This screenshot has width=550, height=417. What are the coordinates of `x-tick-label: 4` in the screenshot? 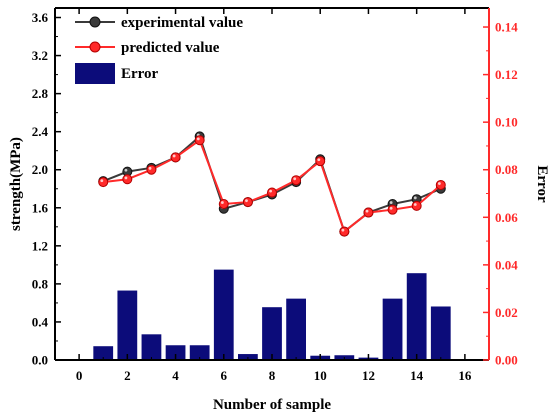 It's located at (175, 375).